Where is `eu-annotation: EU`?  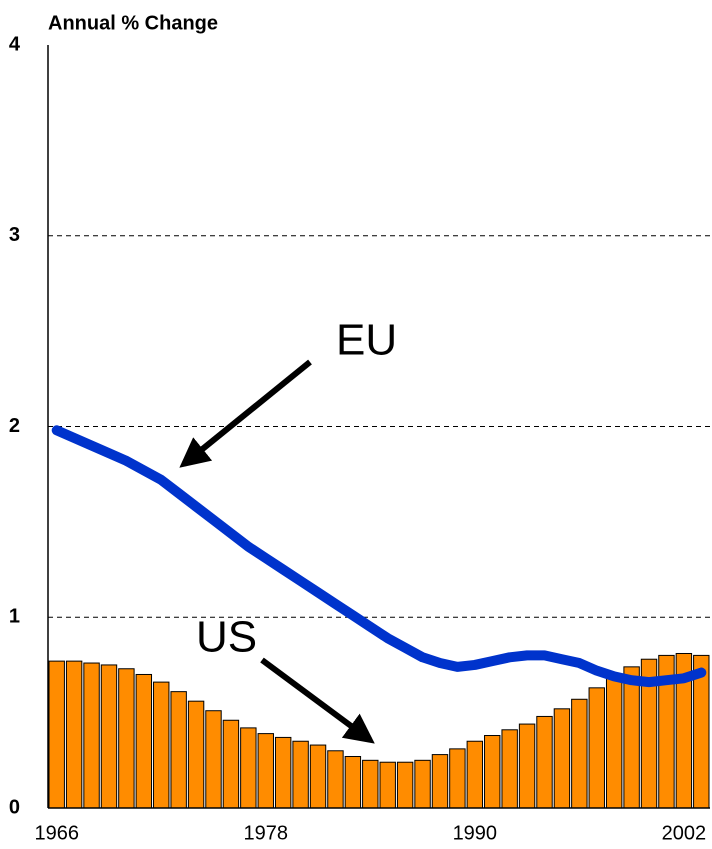
eu-annotation: EU is located at coordinates (366, 340).